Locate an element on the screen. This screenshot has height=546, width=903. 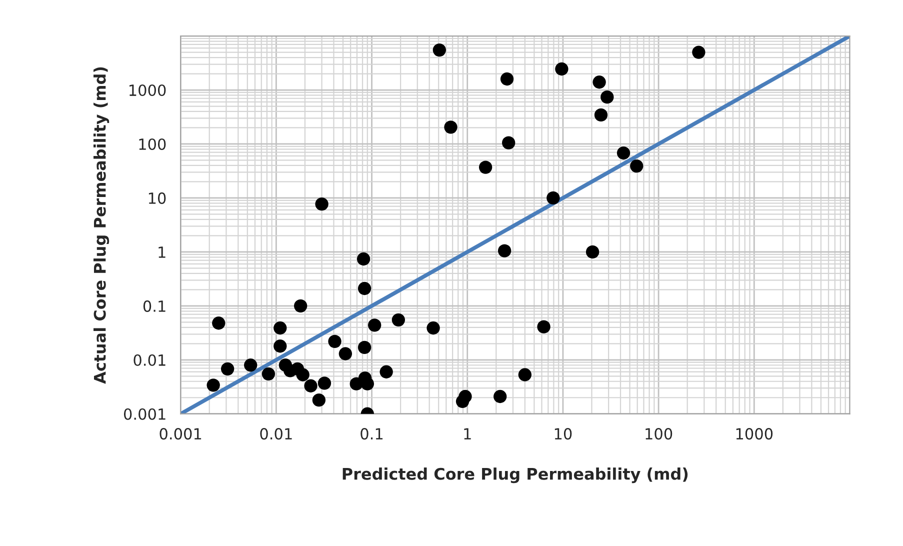
x-tick-label: 0.01 is located at coordinates (276, 434).